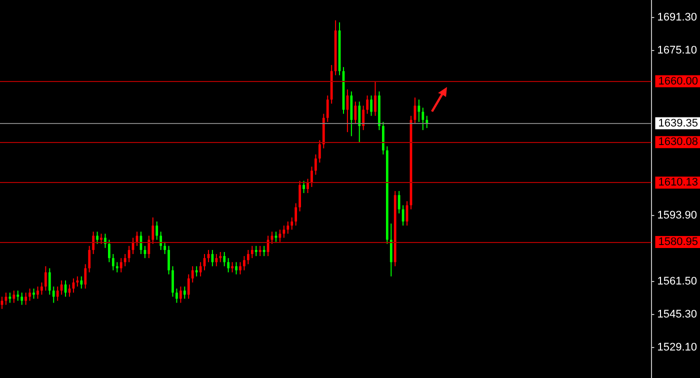 The width and height of the screenshot is (700, 378). What do you see at coordinates (678, 142) in the screenshot?
I see `ref-line-label: 1630.08` at bounding box center [678, 142].